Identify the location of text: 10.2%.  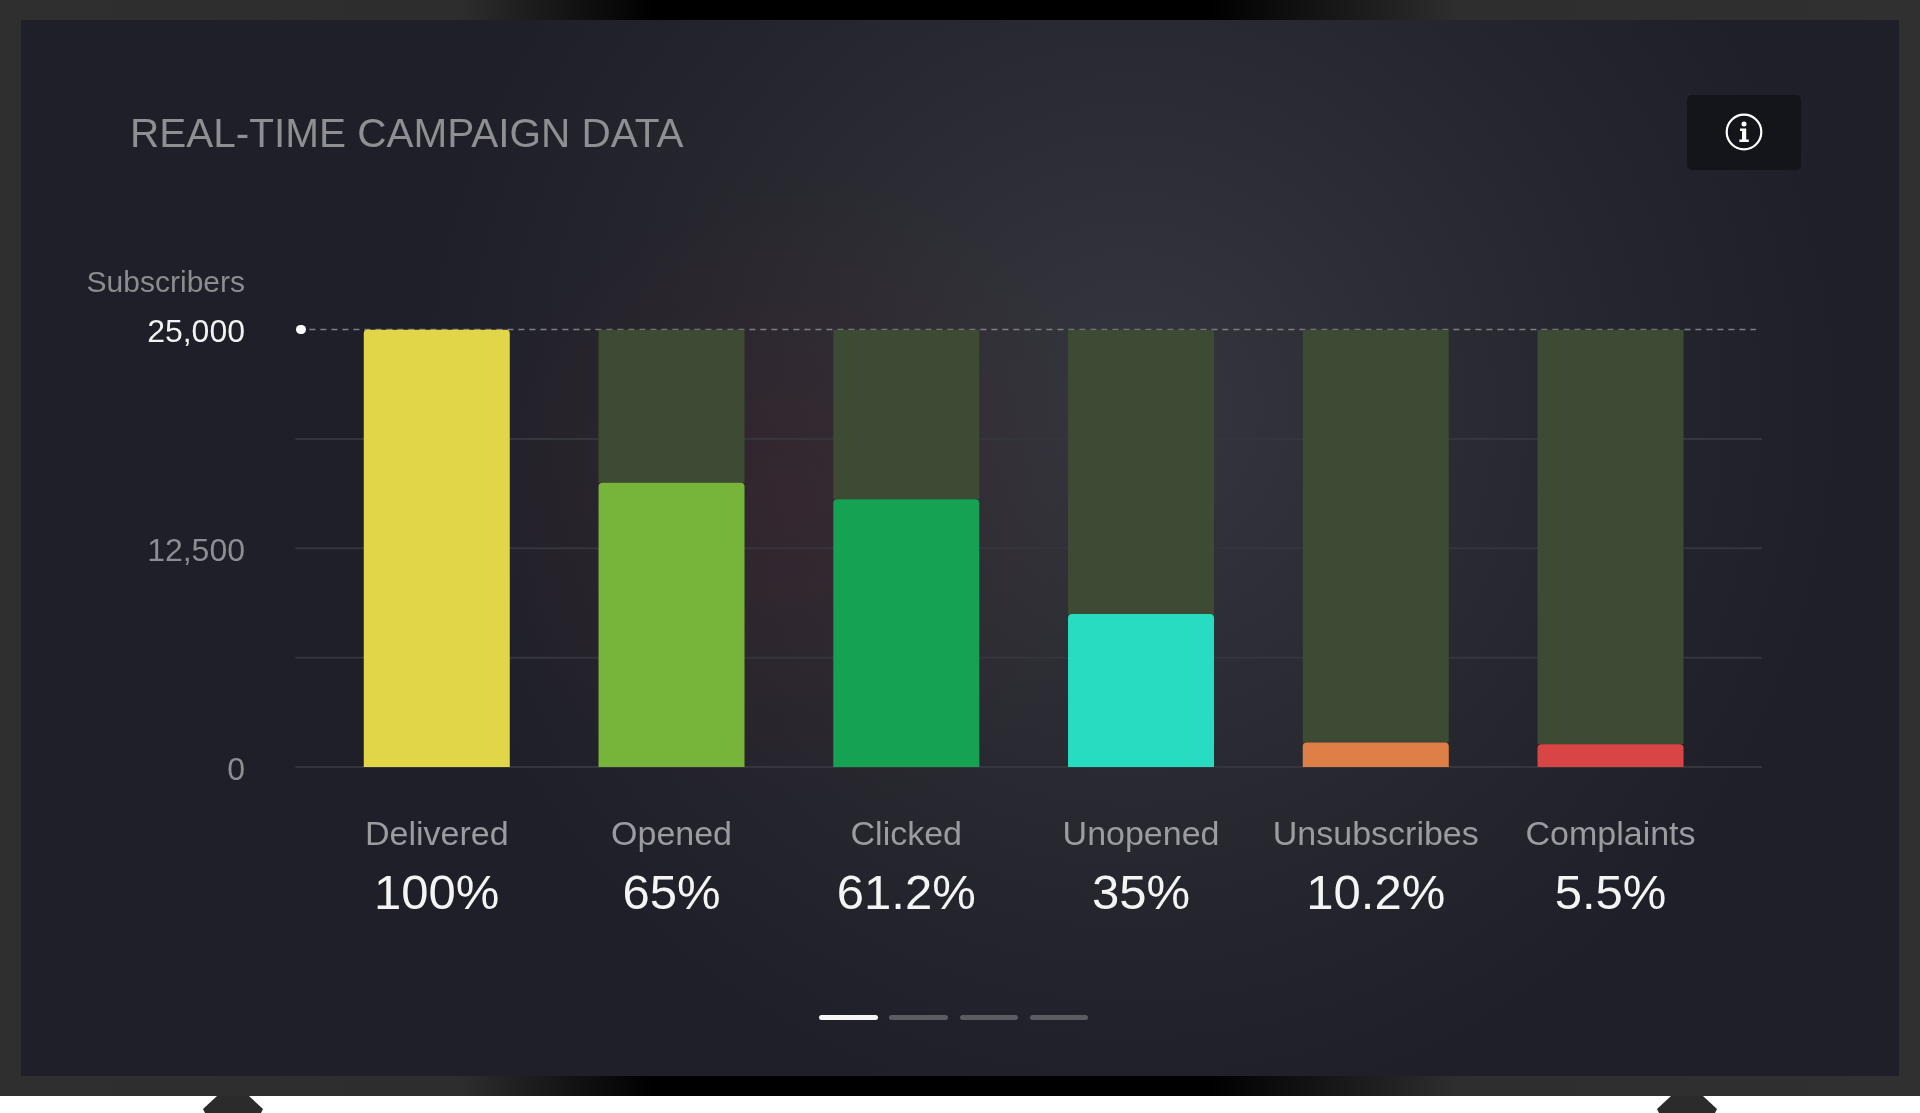
(1376, 892).